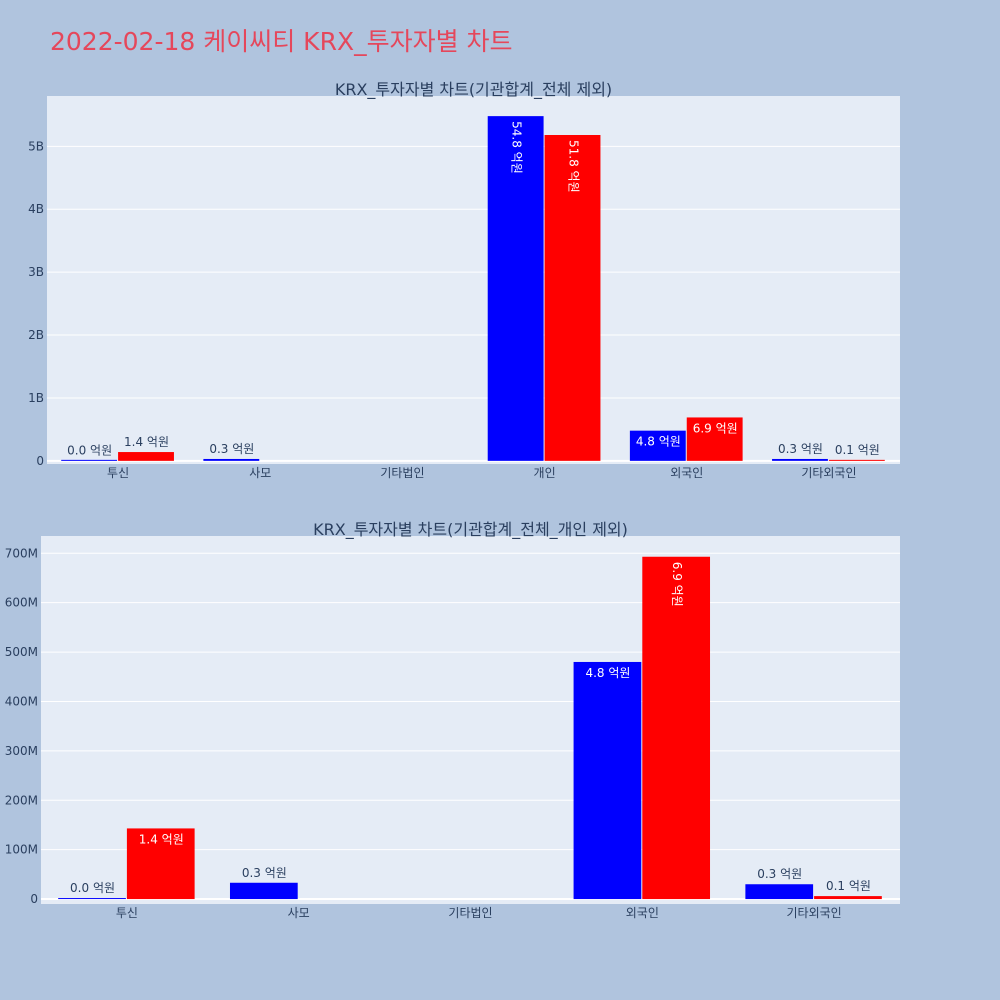 The image size is (1000, 1000). What do you see at coordinates (21, 652) in the screenshot?
I see `y-tick-label: 500M` at bounding box center [21, 652].